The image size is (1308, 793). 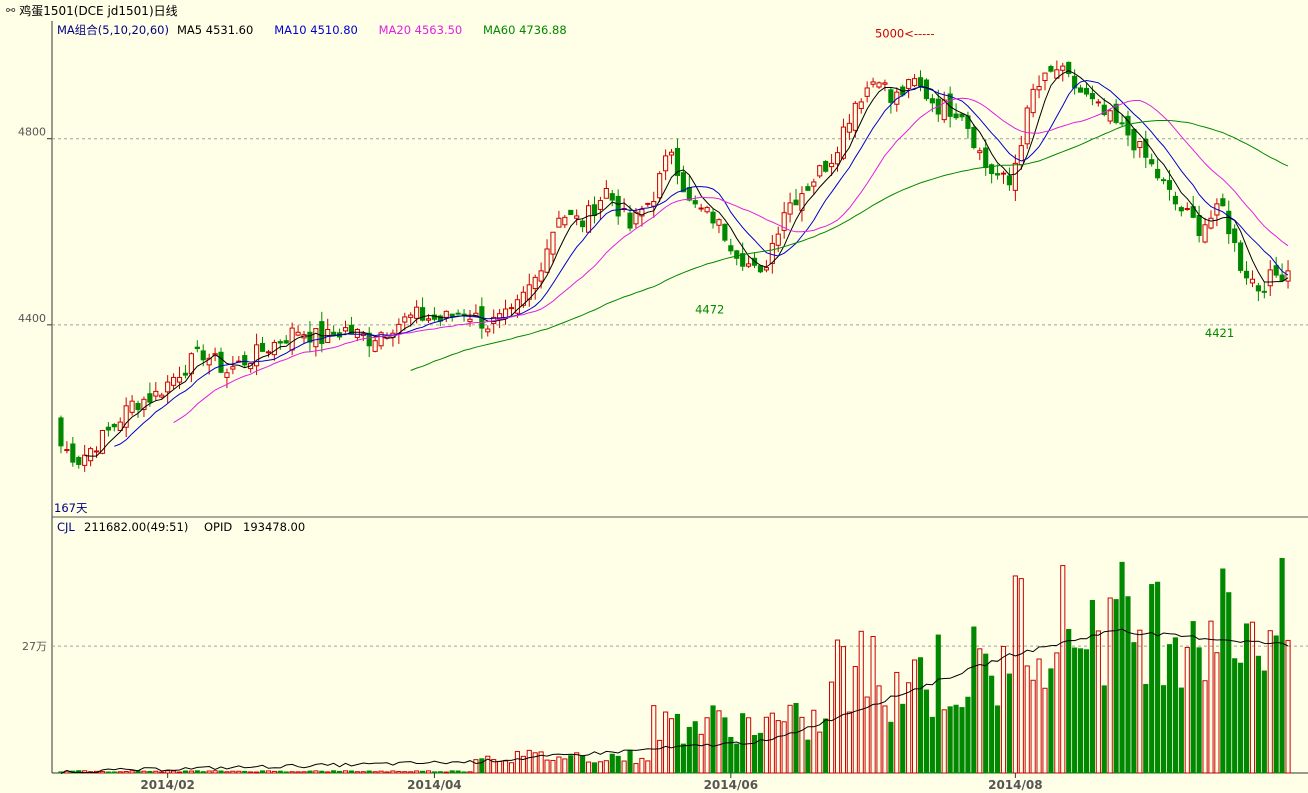 I want to click on price-tick-label: 4400, so click(x=32, y=318).